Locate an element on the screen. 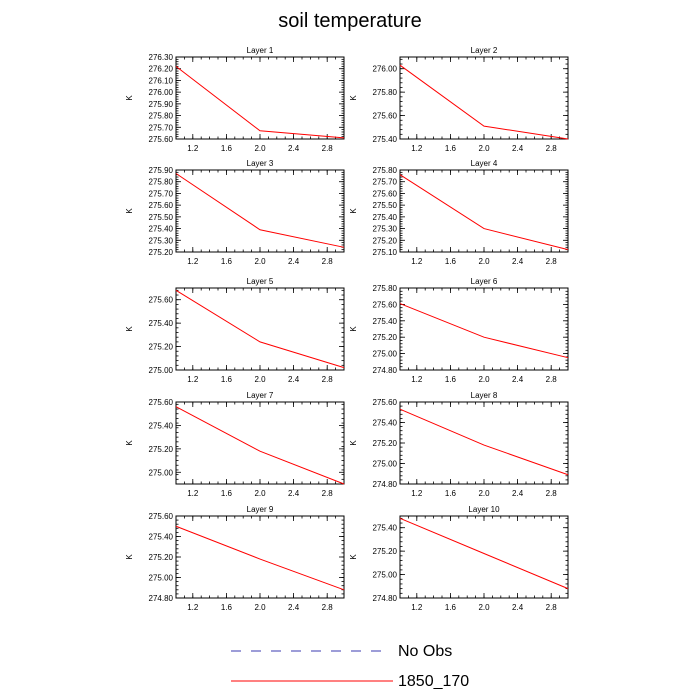 This screenshot has height=700, width=700. panel-title: Layer 10 is located at coordinates (484, 509).